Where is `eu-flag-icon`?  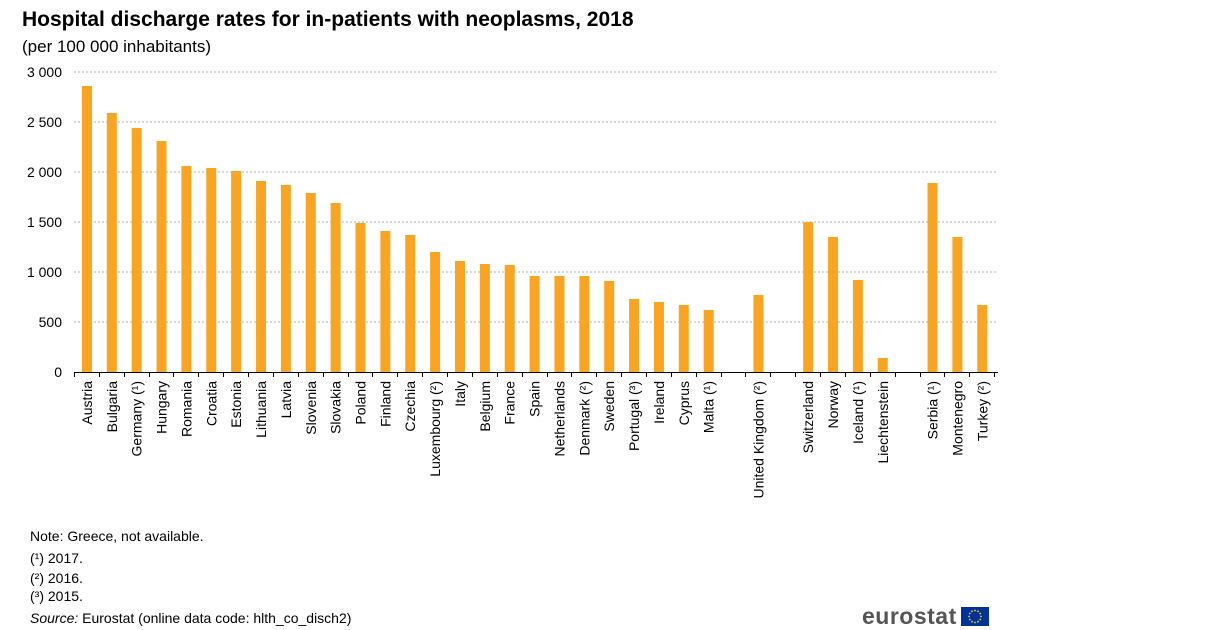
eu-flag-icon is located at coordinates (974, 616).